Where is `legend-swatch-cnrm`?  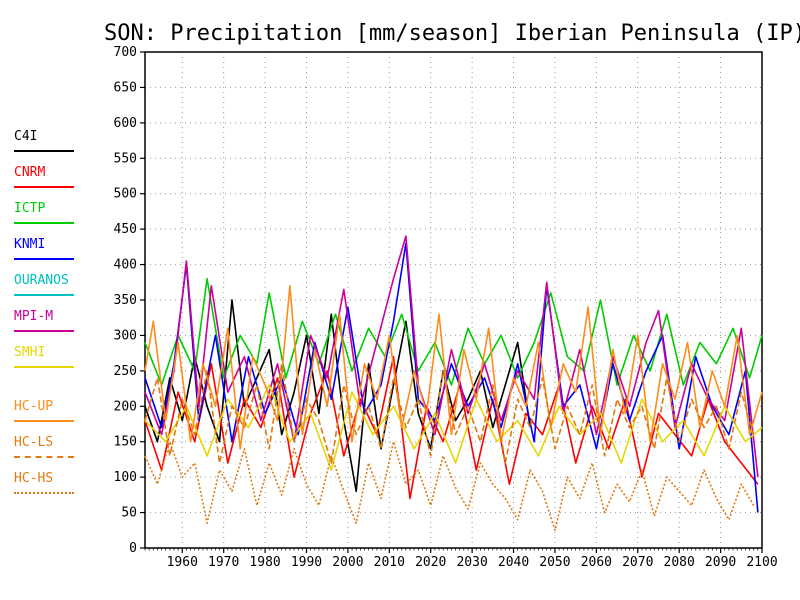
legend-swatch-cnrm is located at coordinates (44, 187).